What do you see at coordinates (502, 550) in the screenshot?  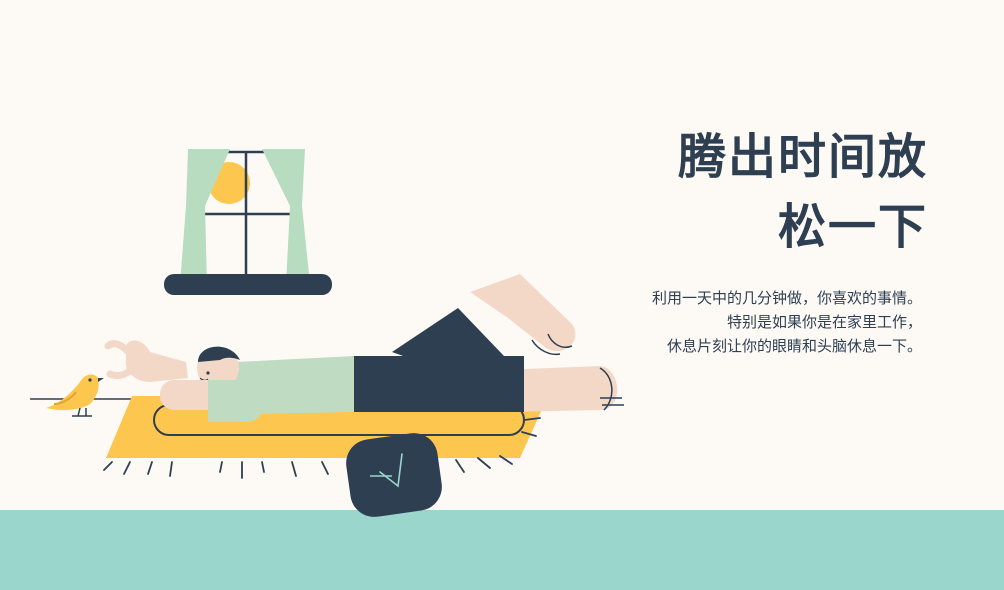 I see `floor-strip` at bounding box center [502, 550].